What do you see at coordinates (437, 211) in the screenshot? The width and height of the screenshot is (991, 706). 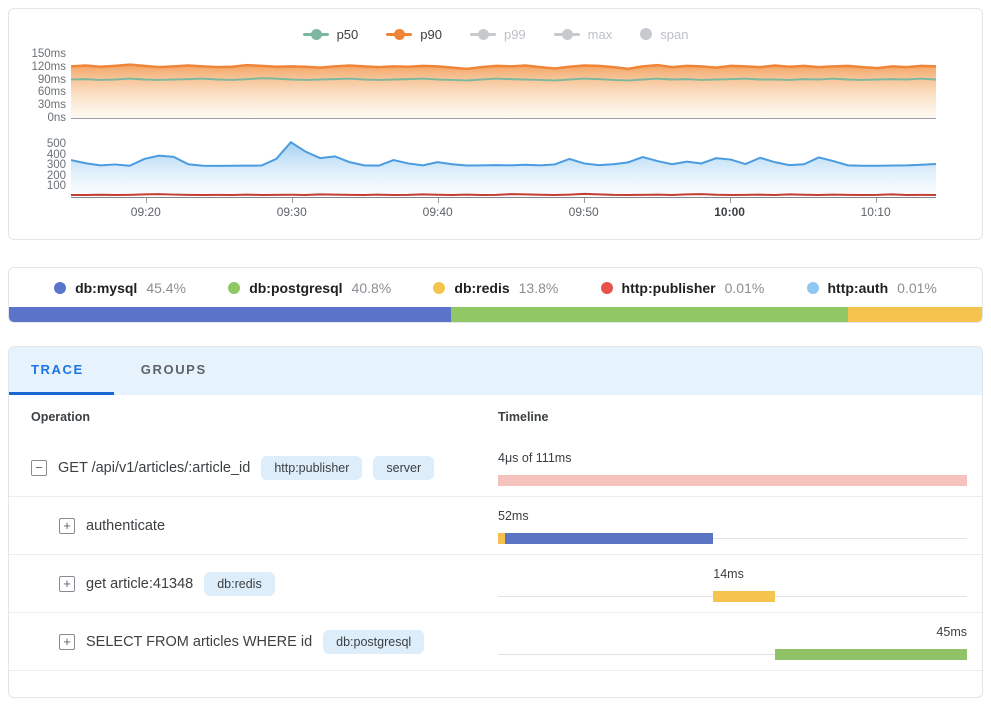 I see `x-tick-label: 09:40` at bounding box center [437, 211].